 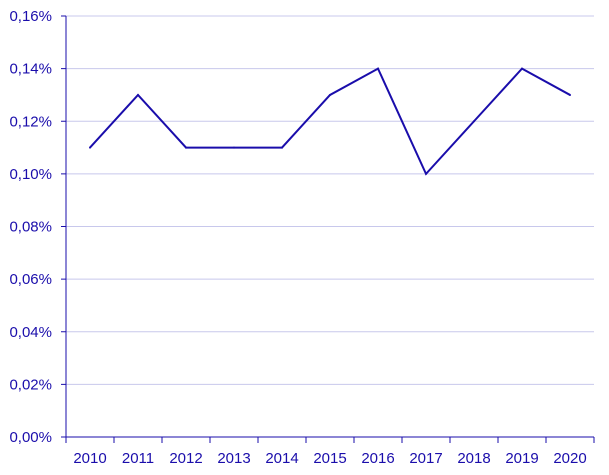 I want to click on y-tick-label: 0,02%, so click(x=30, y=384).